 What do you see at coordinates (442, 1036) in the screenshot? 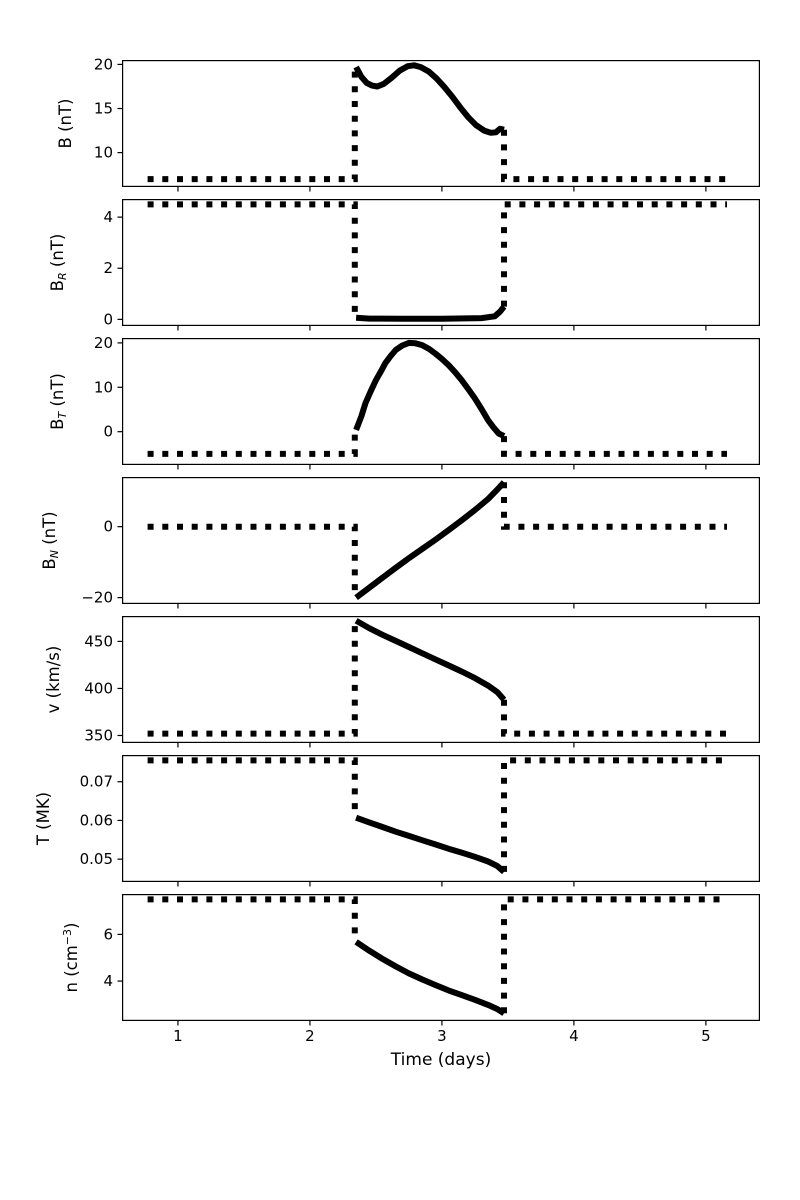
I see `x-tick-label: 3` at bounding box center [442, 1036].